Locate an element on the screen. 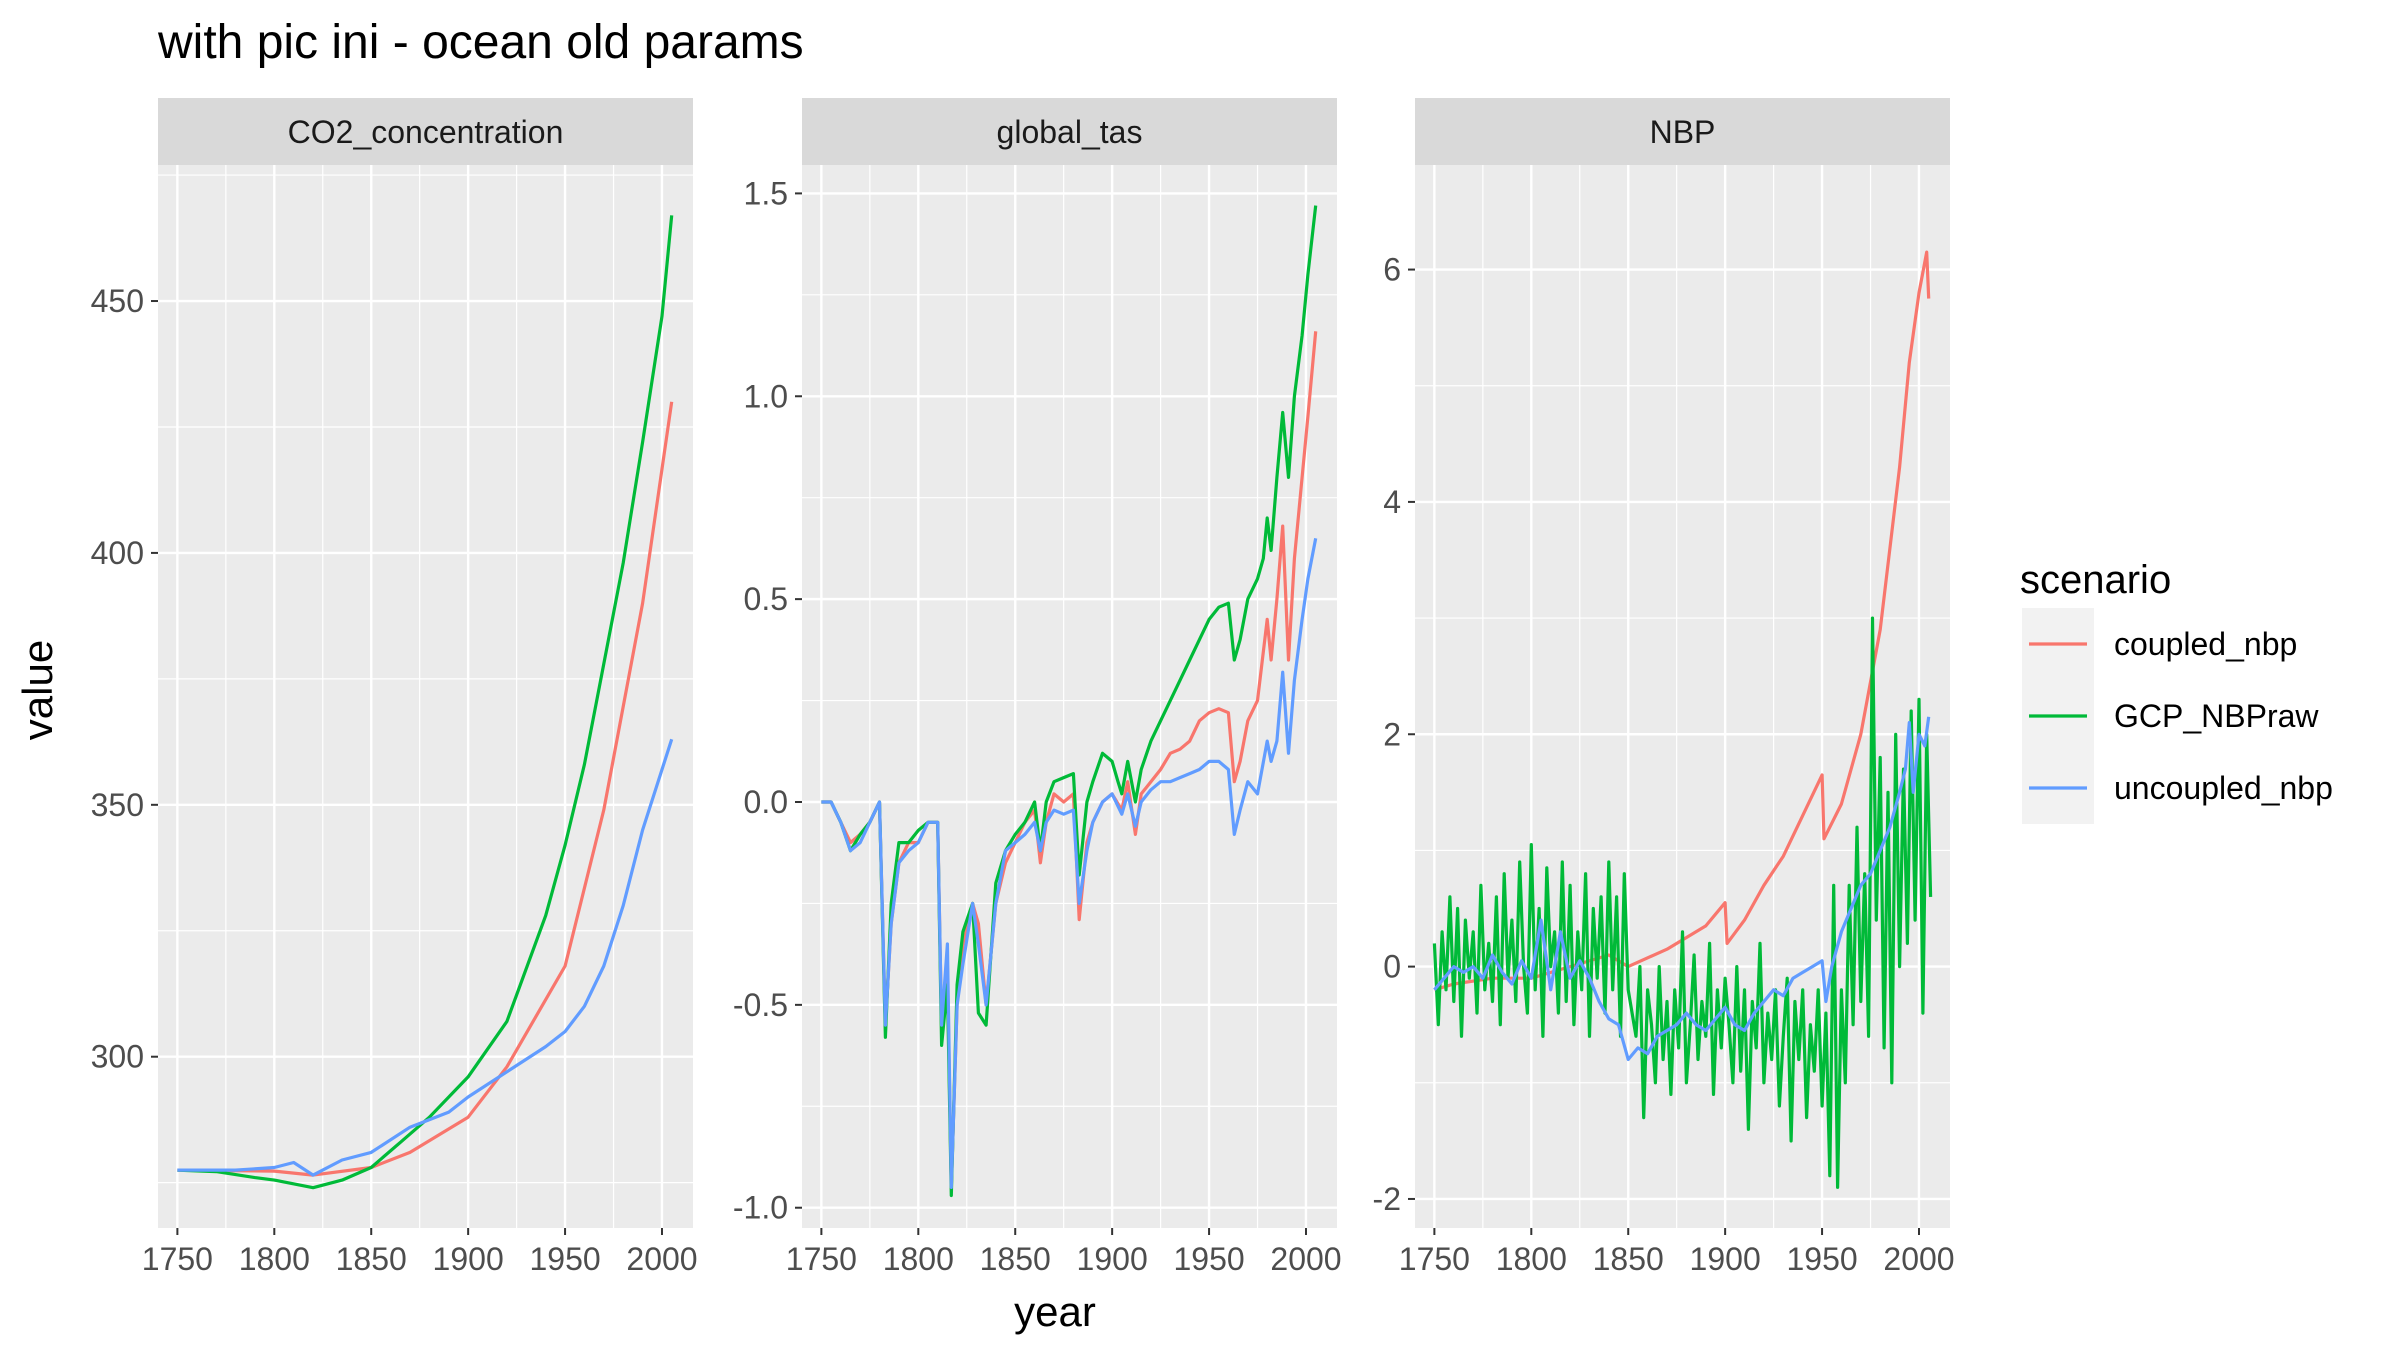 The image size is (2400, 1350). y-tick-label: -0.5 is located at coordinates (760, 1005).